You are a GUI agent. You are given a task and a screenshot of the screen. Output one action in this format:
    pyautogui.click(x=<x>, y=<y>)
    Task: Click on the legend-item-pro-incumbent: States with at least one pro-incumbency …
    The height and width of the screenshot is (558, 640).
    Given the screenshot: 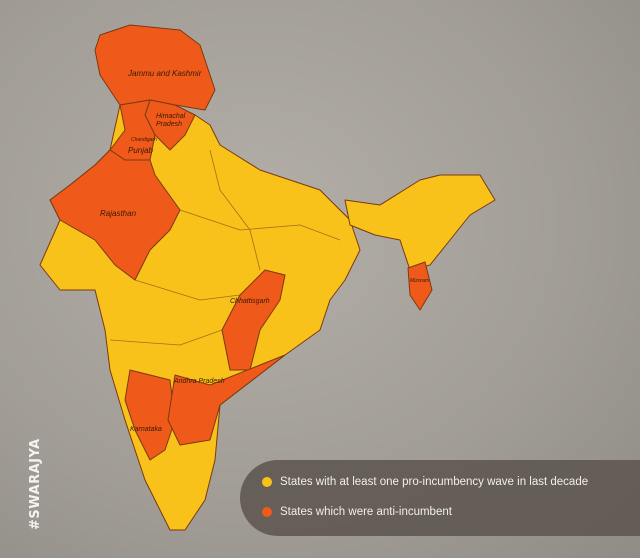 What is the action you would take?
    pyautogui.click(x=425, y=482)
    